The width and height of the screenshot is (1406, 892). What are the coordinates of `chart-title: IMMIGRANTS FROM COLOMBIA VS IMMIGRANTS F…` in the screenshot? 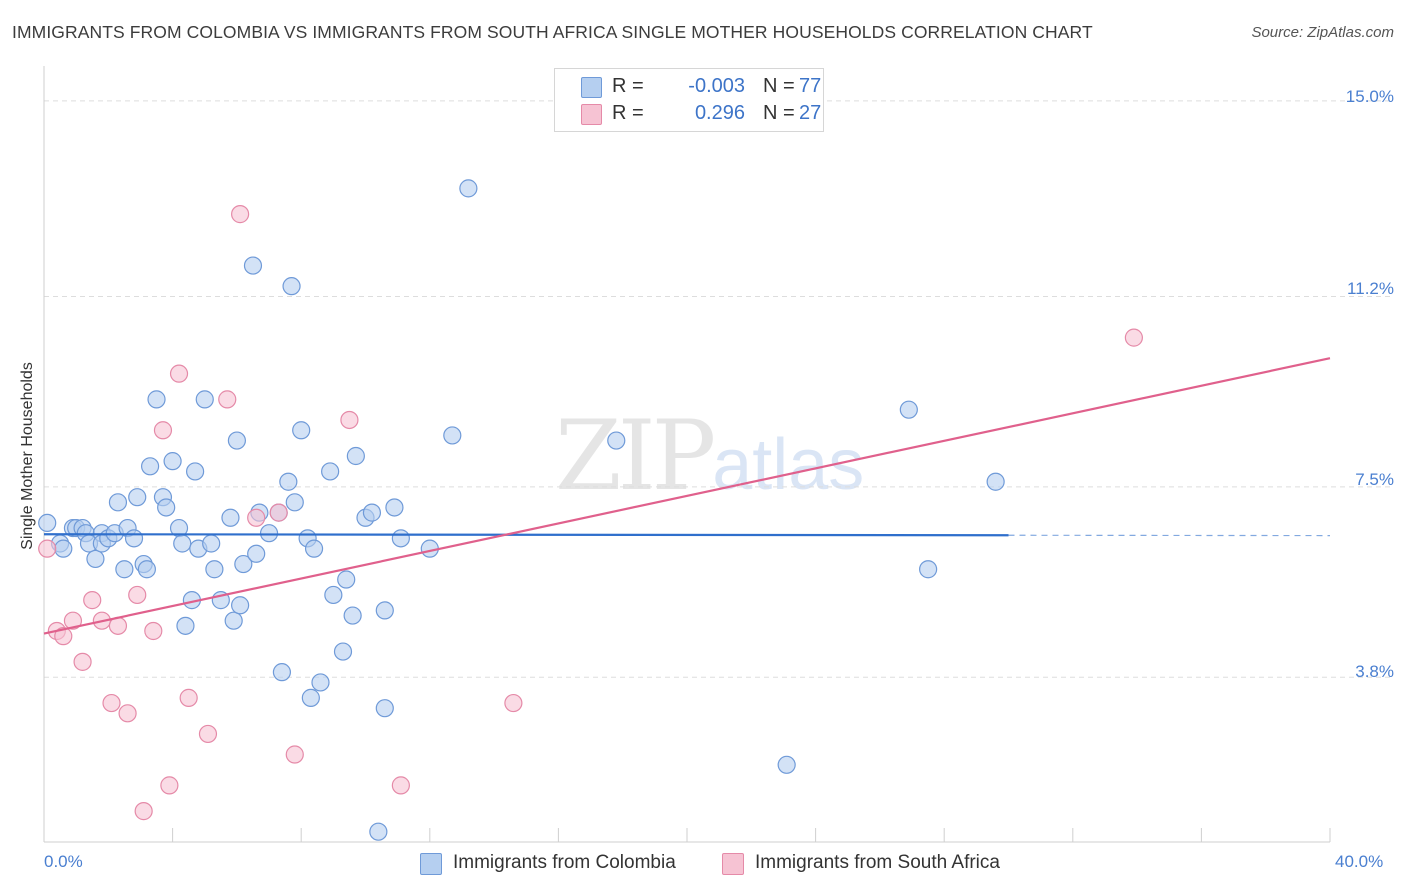 It's located at (552, 32).